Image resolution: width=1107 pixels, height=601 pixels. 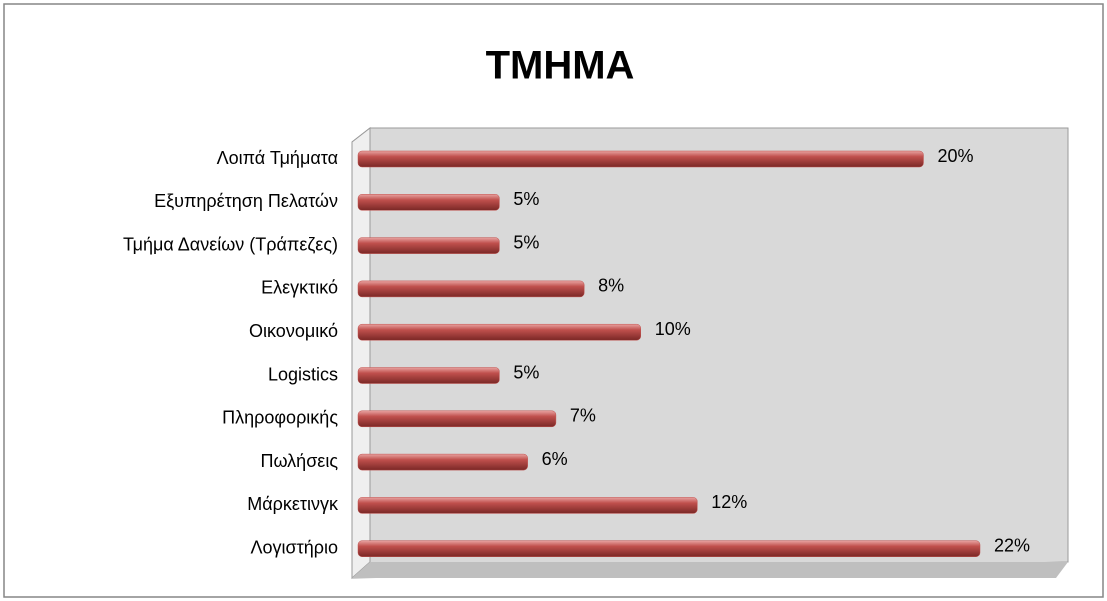 I want to click on value-label: 10%, so click(x=673, y=329).